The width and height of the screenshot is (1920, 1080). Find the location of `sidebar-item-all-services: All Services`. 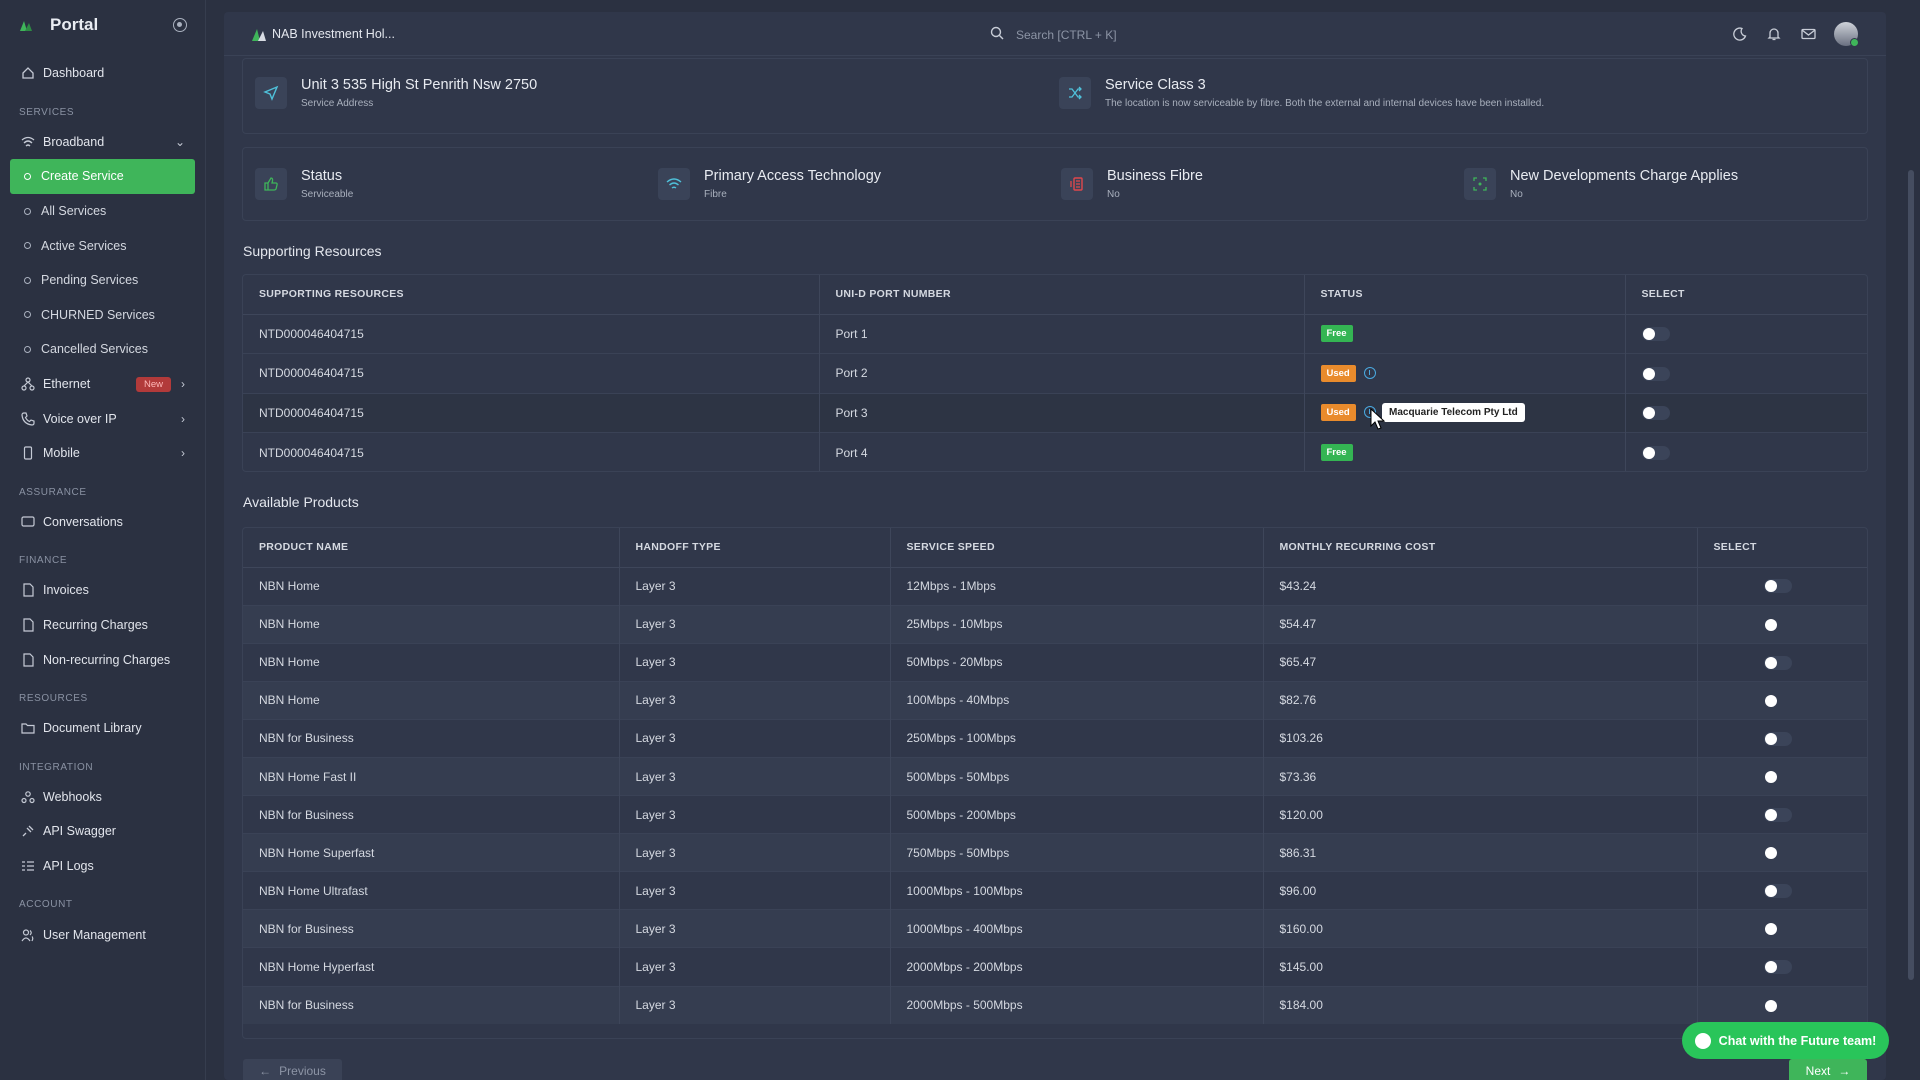

sidebar-item-all-services: All Services is located at coordinates (102, 211).